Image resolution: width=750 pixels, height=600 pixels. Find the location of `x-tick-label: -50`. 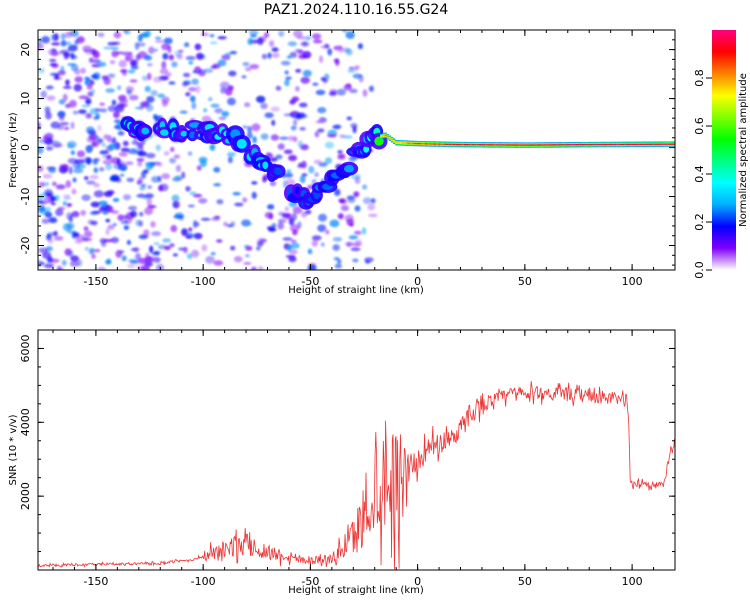

x-tick-label: -50 is located at coordinates (310, 581).